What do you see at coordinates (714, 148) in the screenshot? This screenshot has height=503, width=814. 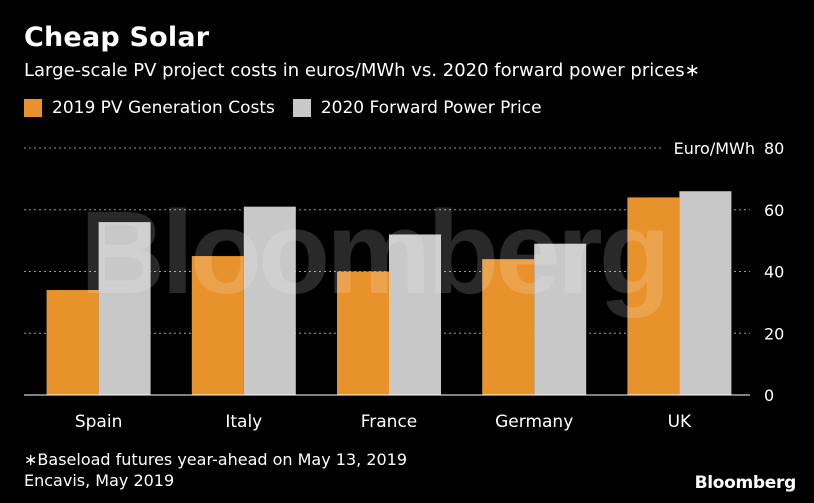 I see `y-axis-label: Euro/MWh` at bounding box center [714, 148].